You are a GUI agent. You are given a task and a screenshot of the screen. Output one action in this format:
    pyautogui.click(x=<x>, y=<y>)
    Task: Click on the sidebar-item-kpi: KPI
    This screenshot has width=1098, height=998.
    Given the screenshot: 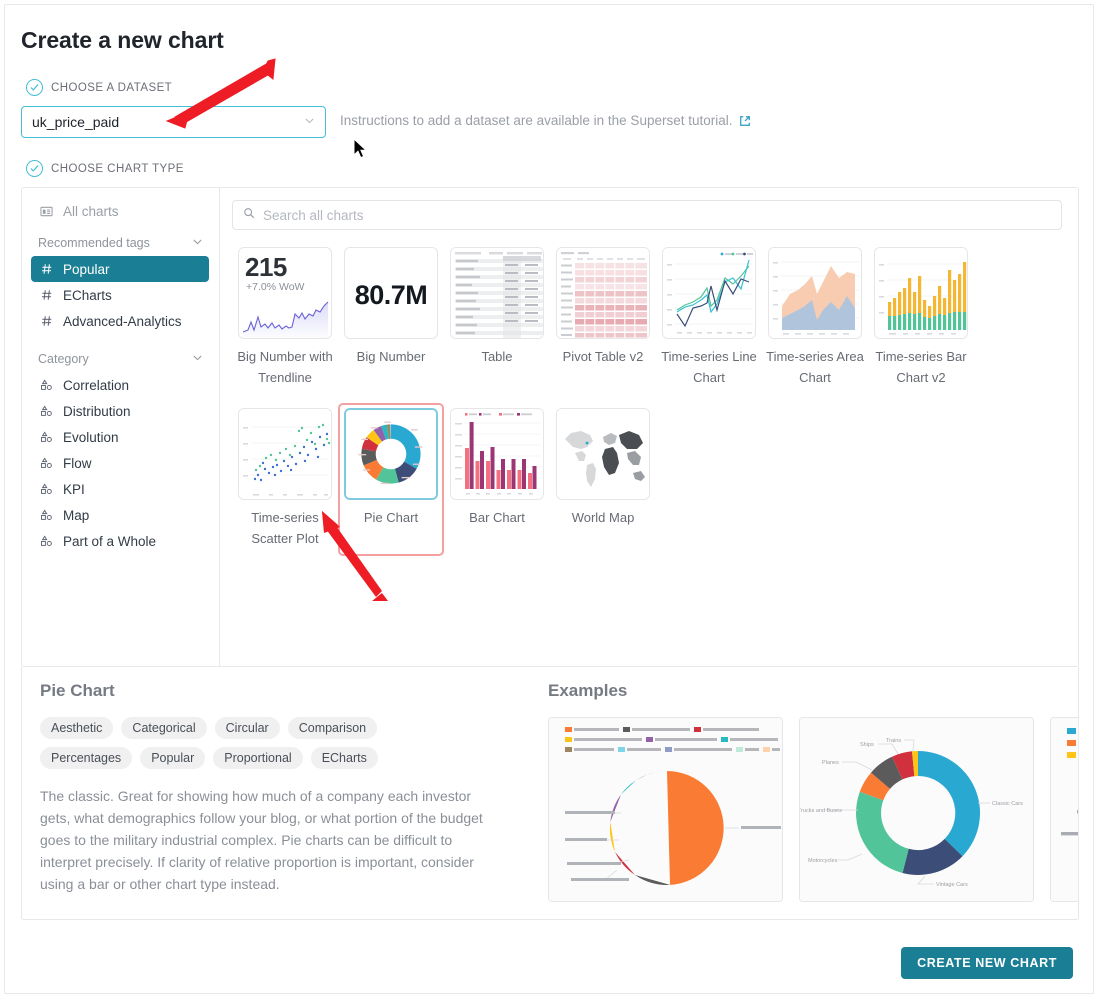 What is the action you would take?
    pyautogui.click(x=120, y=489)
    